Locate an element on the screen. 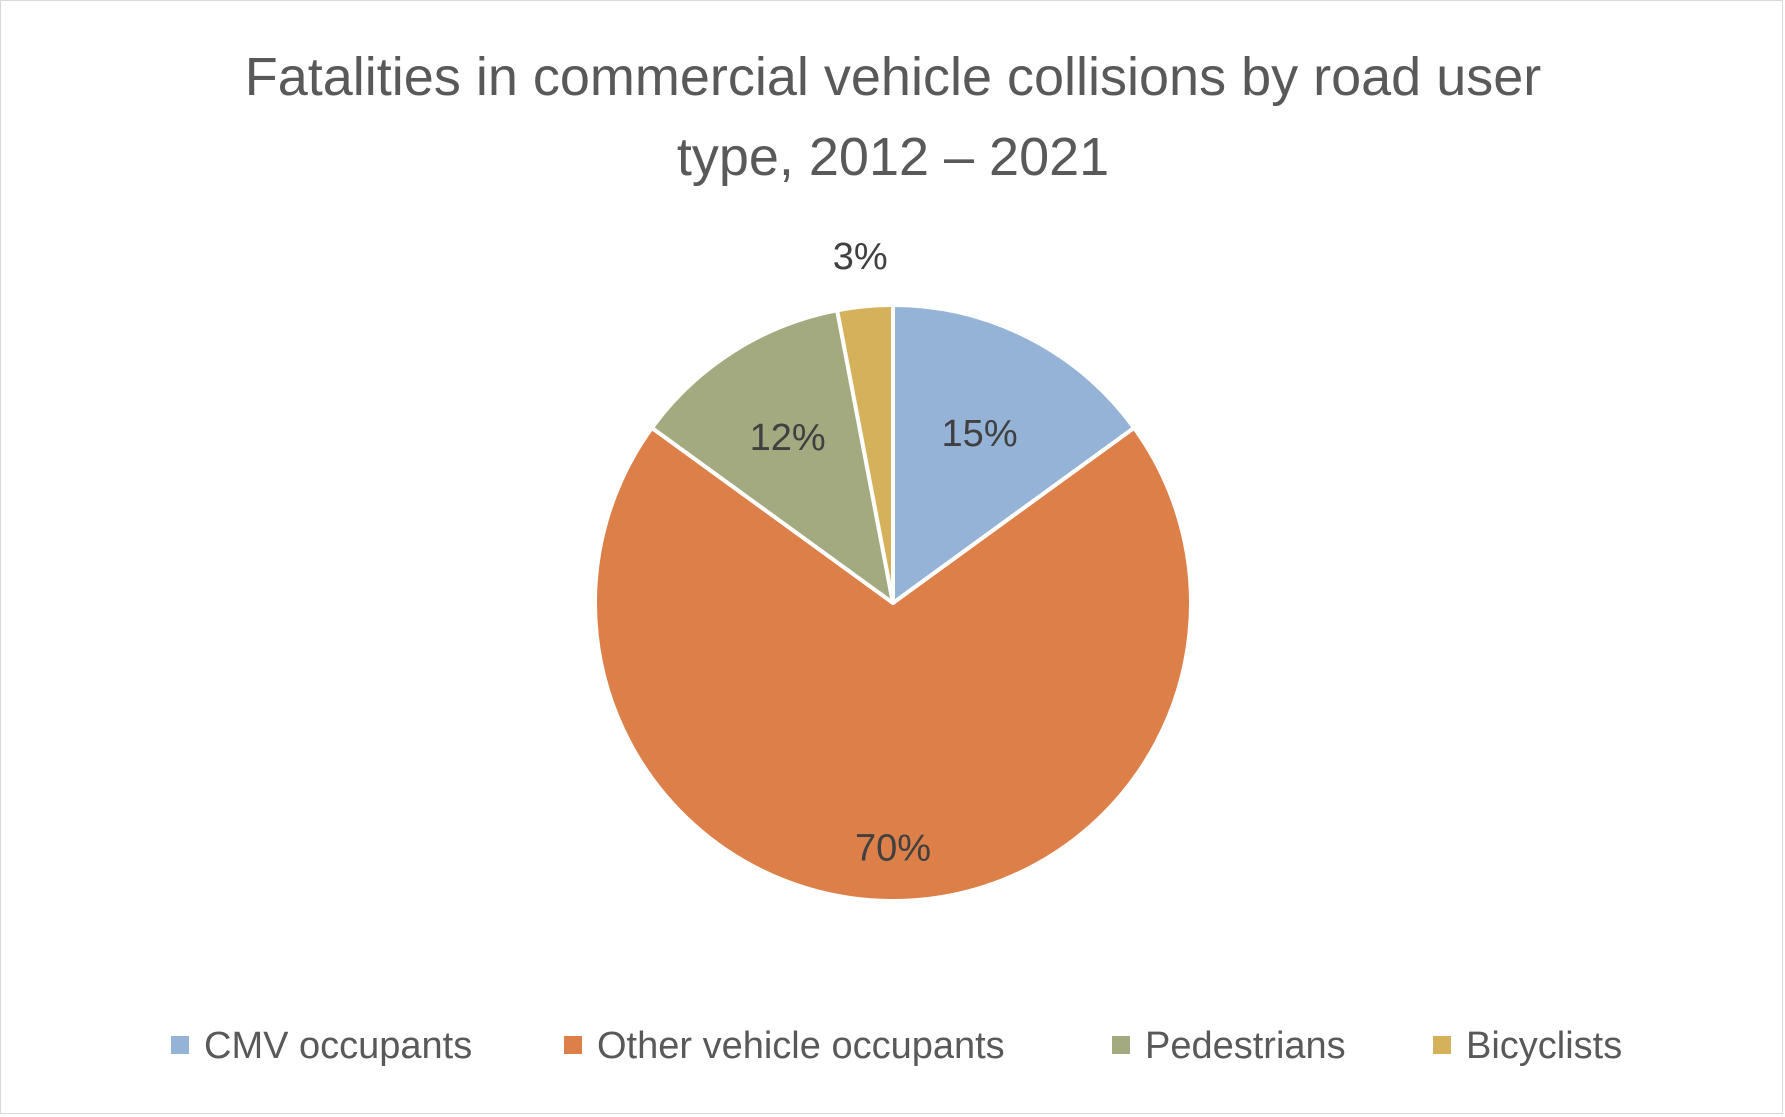 This screenshot has width=1785, height=1117. legend-label-other-vehicle-occupants: Other vehicle occupants is located at coordinates (801, 1046).